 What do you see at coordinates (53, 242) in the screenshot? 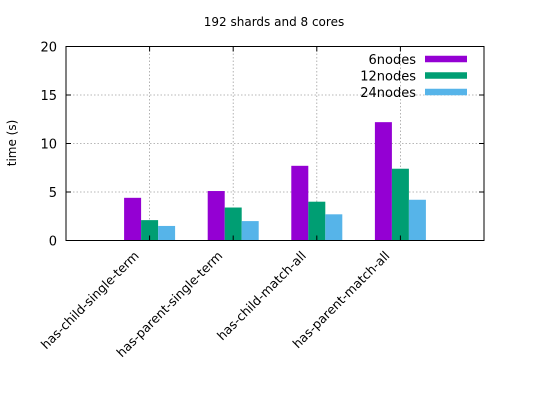
I see `y-tick-label: 0` at bounding box center [53, 242].